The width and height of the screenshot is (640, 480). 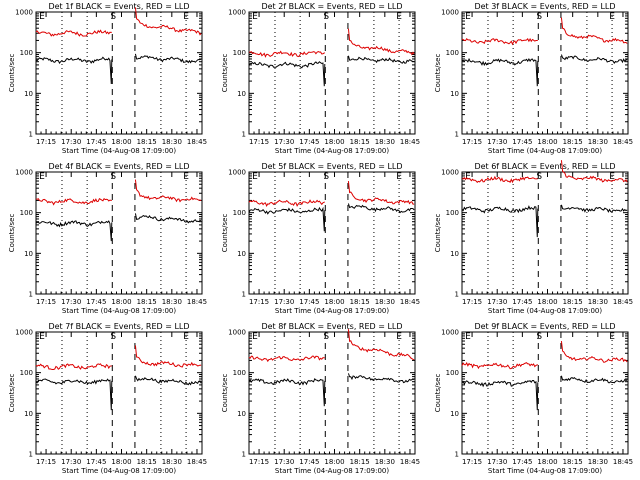 I want to click on panel-title: Det 3f BLACK = Events, RED = LLD, so click(x=544, y=6).